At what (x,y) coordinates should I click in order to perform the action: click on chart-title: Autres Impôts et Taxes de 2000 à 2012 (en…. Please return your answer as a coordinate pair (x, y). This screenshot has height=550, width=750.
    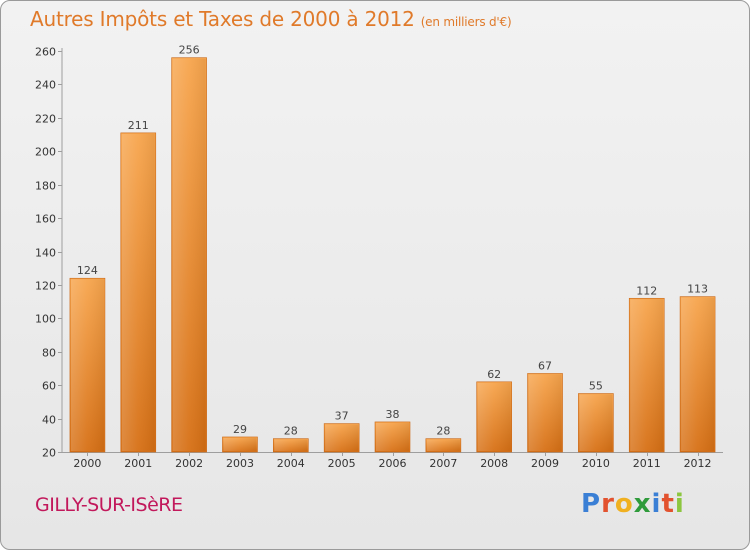
    Looking at the image, I should click on (271, 19).